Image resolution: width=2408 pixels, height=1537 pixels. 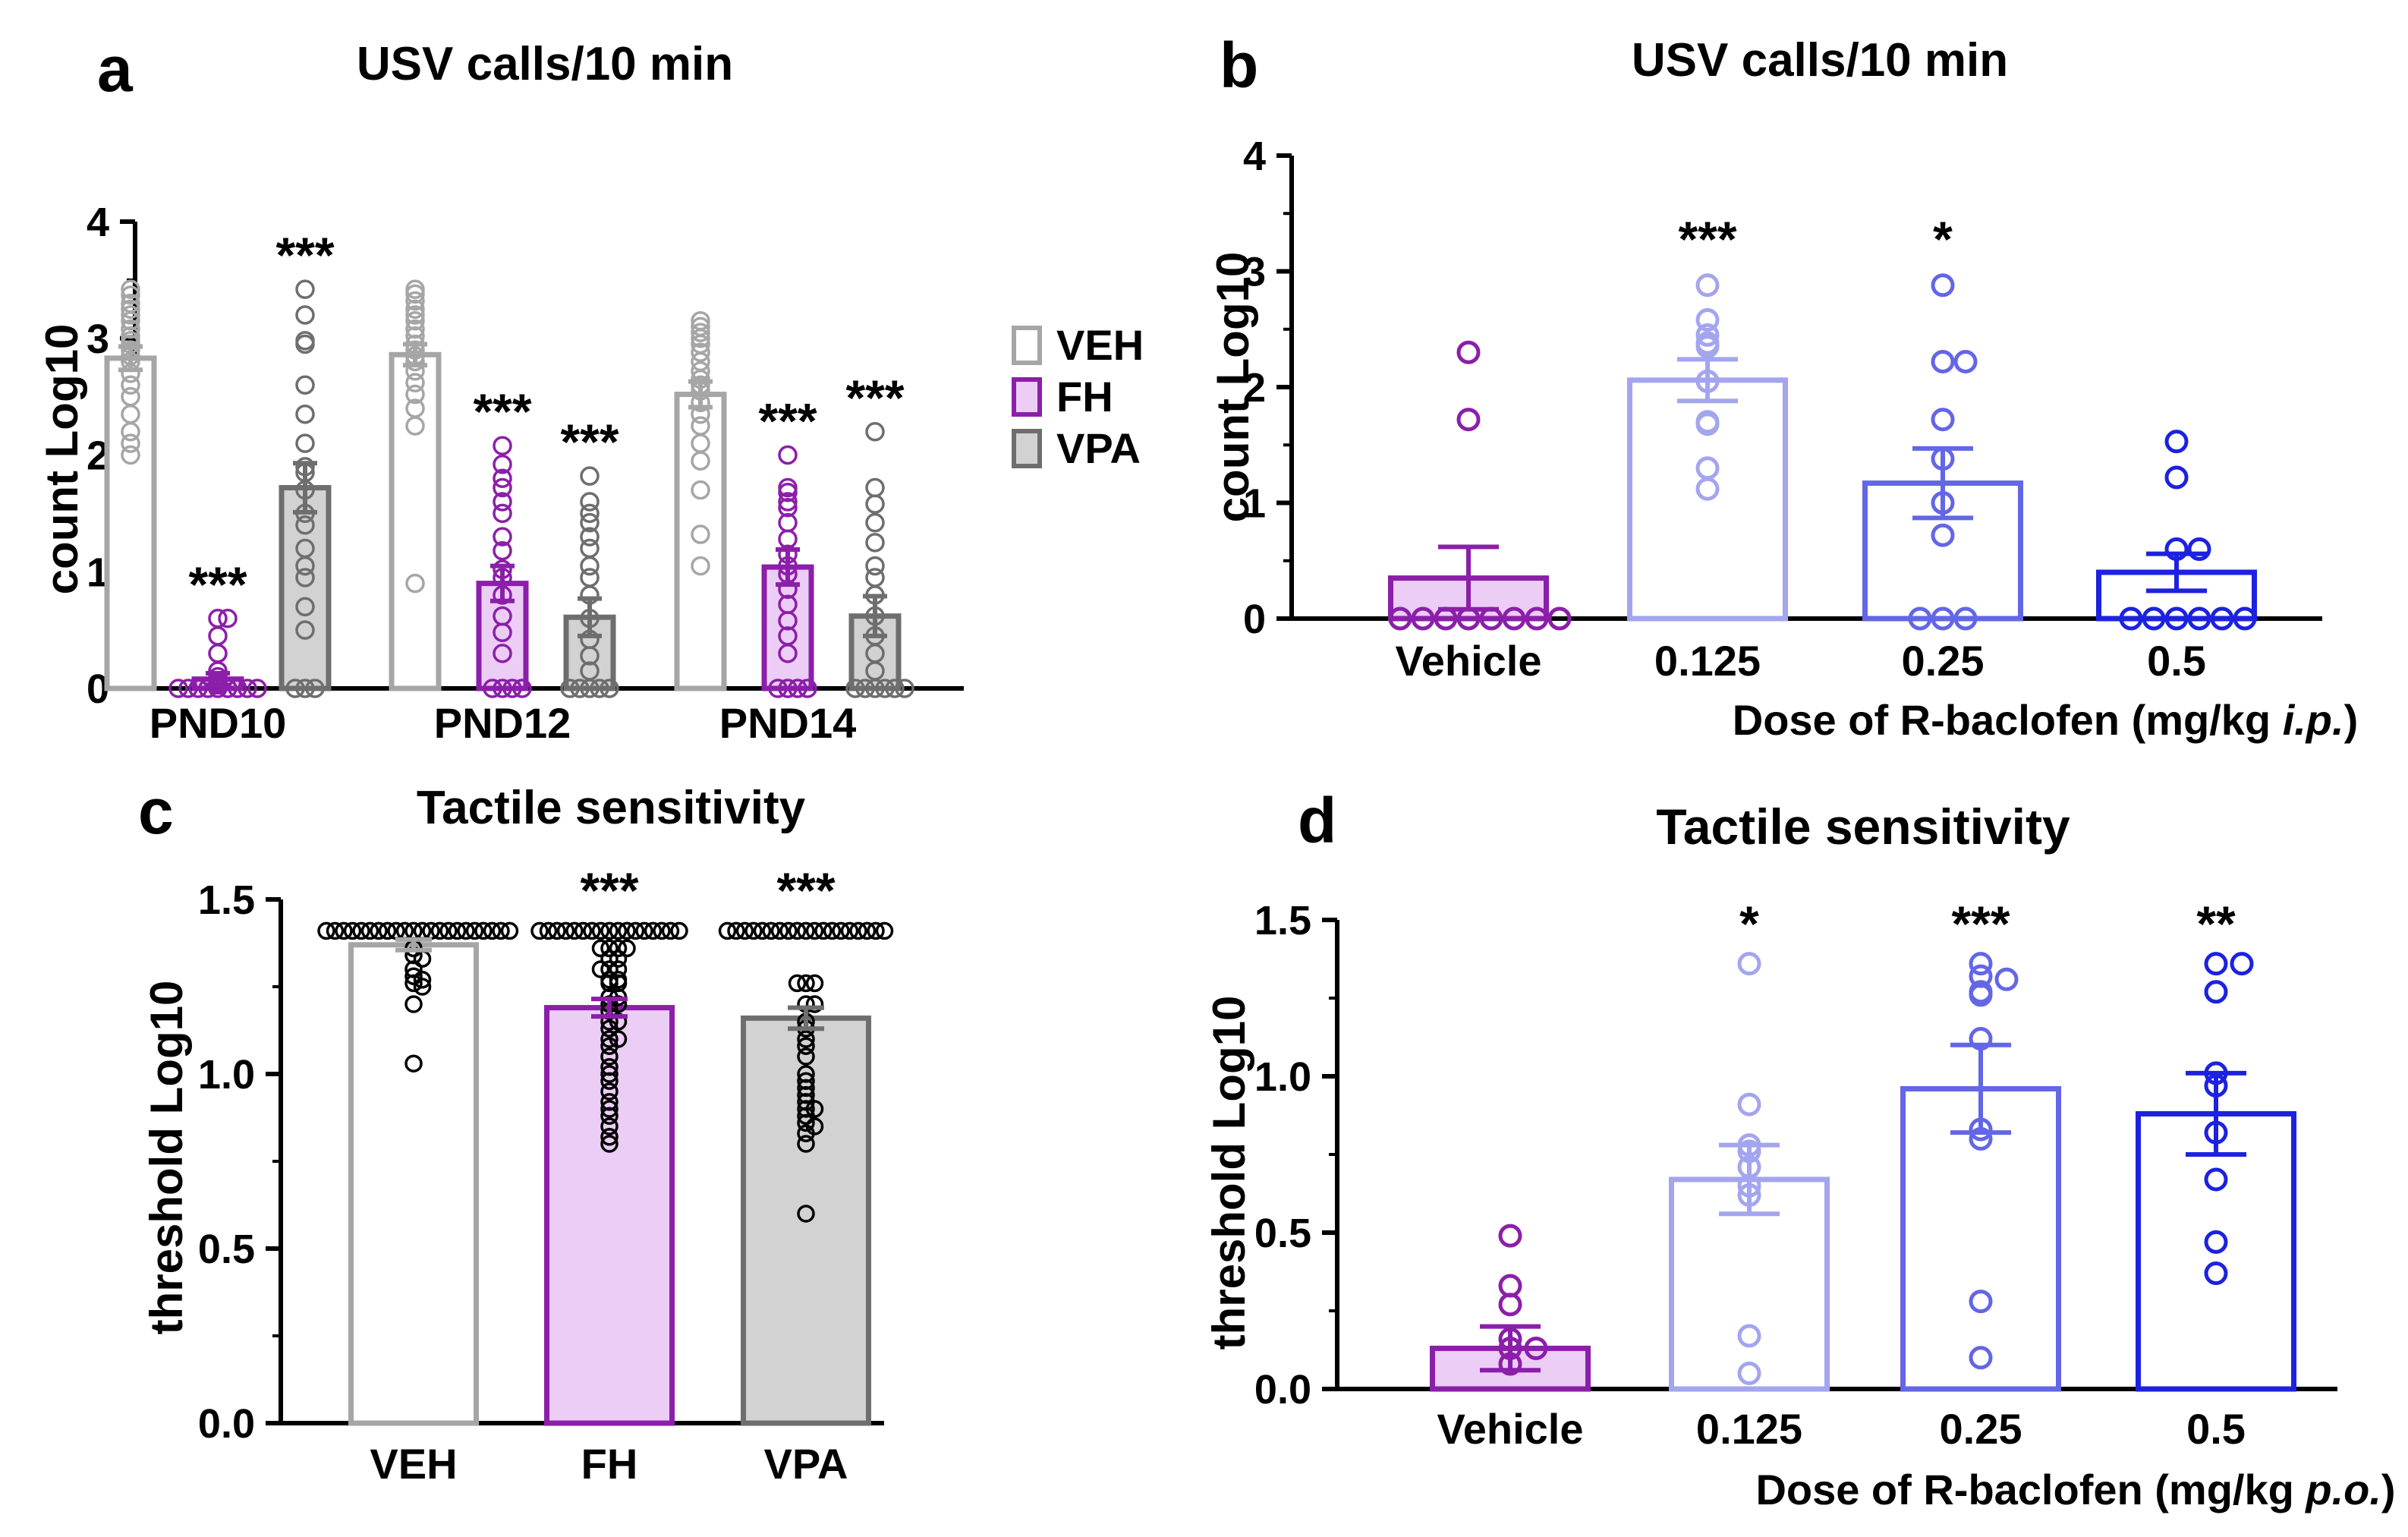 What do you see at coordinates (2045, 720) in the screenshot?
I see `panel-b-xlabel: Dose of R-baclofen (mg/kg i.p.)` at bounding box center [2045, 720].